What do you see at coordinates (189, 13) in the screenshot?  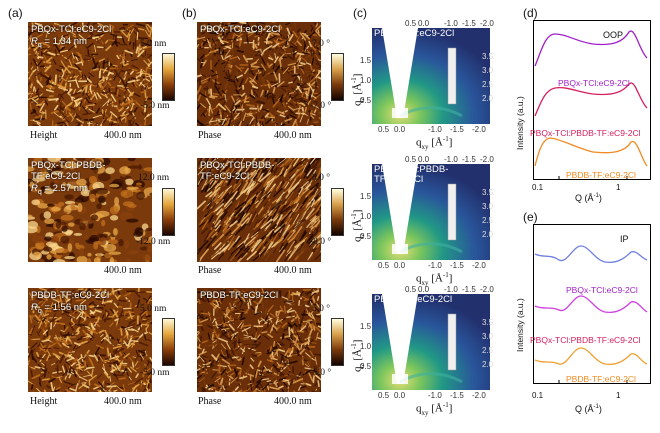 I see `panel-label-b: (b)` at bounding box center [189, 13].